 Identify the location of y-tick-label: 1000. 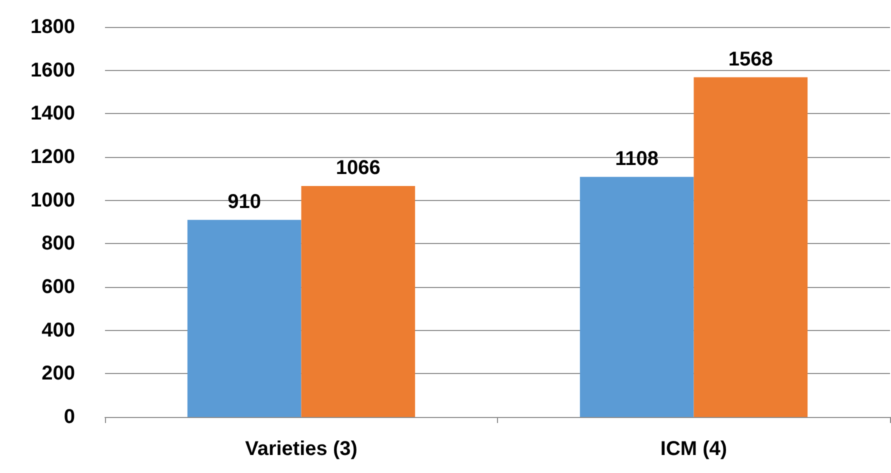
(52, 200).